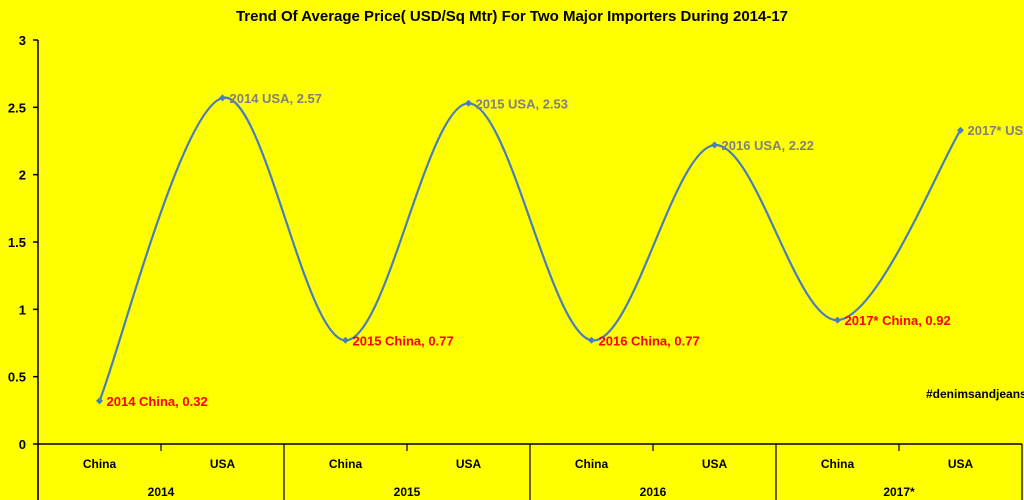 The image size is (1024, 500). Describe the element at coordinates (407, 492) in the screenshot. I see `x-group-label: 2015` at that location.